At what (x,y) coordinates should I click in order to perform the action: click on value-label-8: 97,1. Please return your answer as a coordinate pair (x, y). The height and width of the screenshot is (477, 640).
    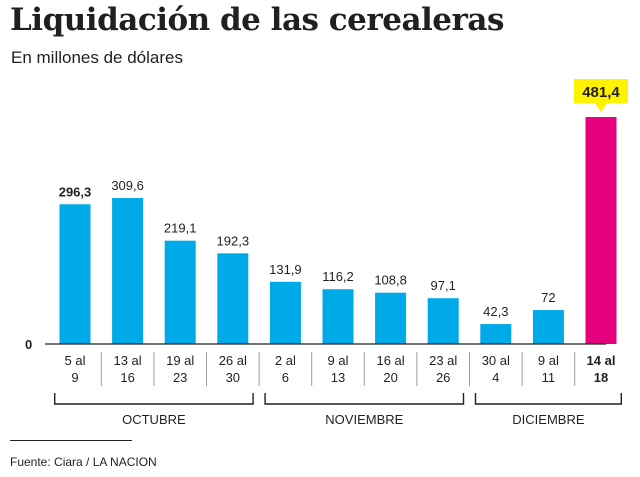
    Looking at the image, I should click on (443, 285).